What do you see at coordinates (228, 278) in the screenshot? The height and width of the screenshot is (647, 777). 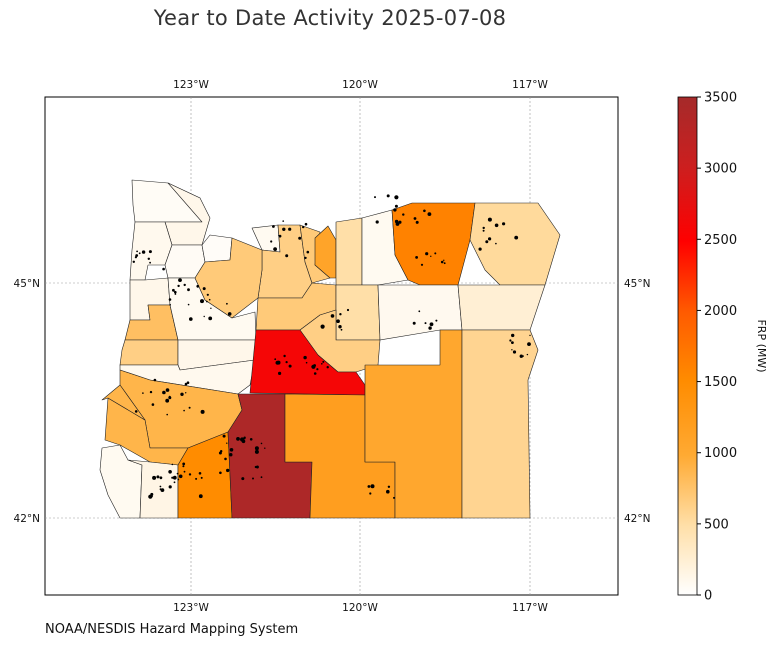 I see `county-clackamas` at bounding box center [228, 278].